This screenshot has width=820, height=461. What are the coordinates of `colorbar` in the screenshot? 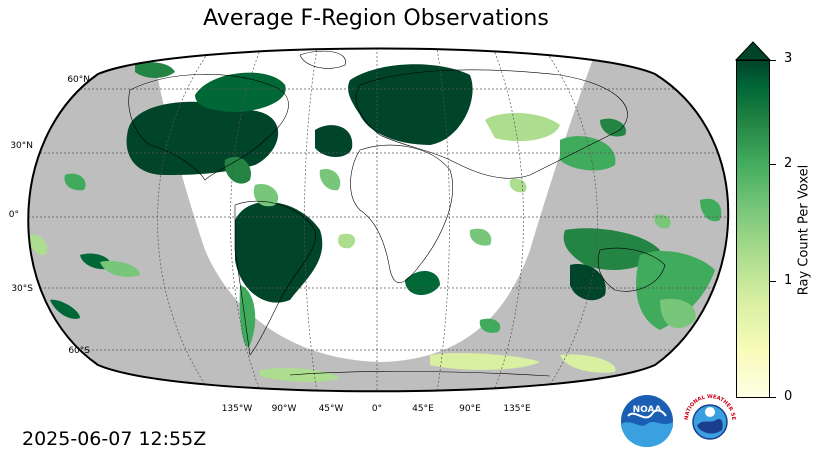 It's located at (753, 229).